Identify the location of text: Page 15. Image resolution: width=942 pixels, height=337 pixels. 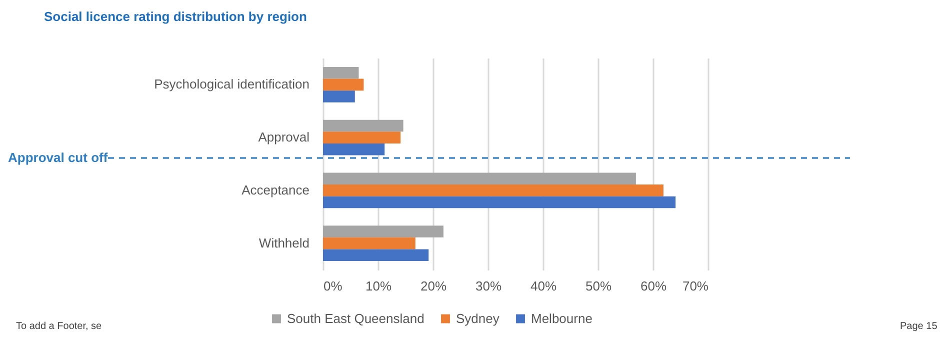
(919, 326).